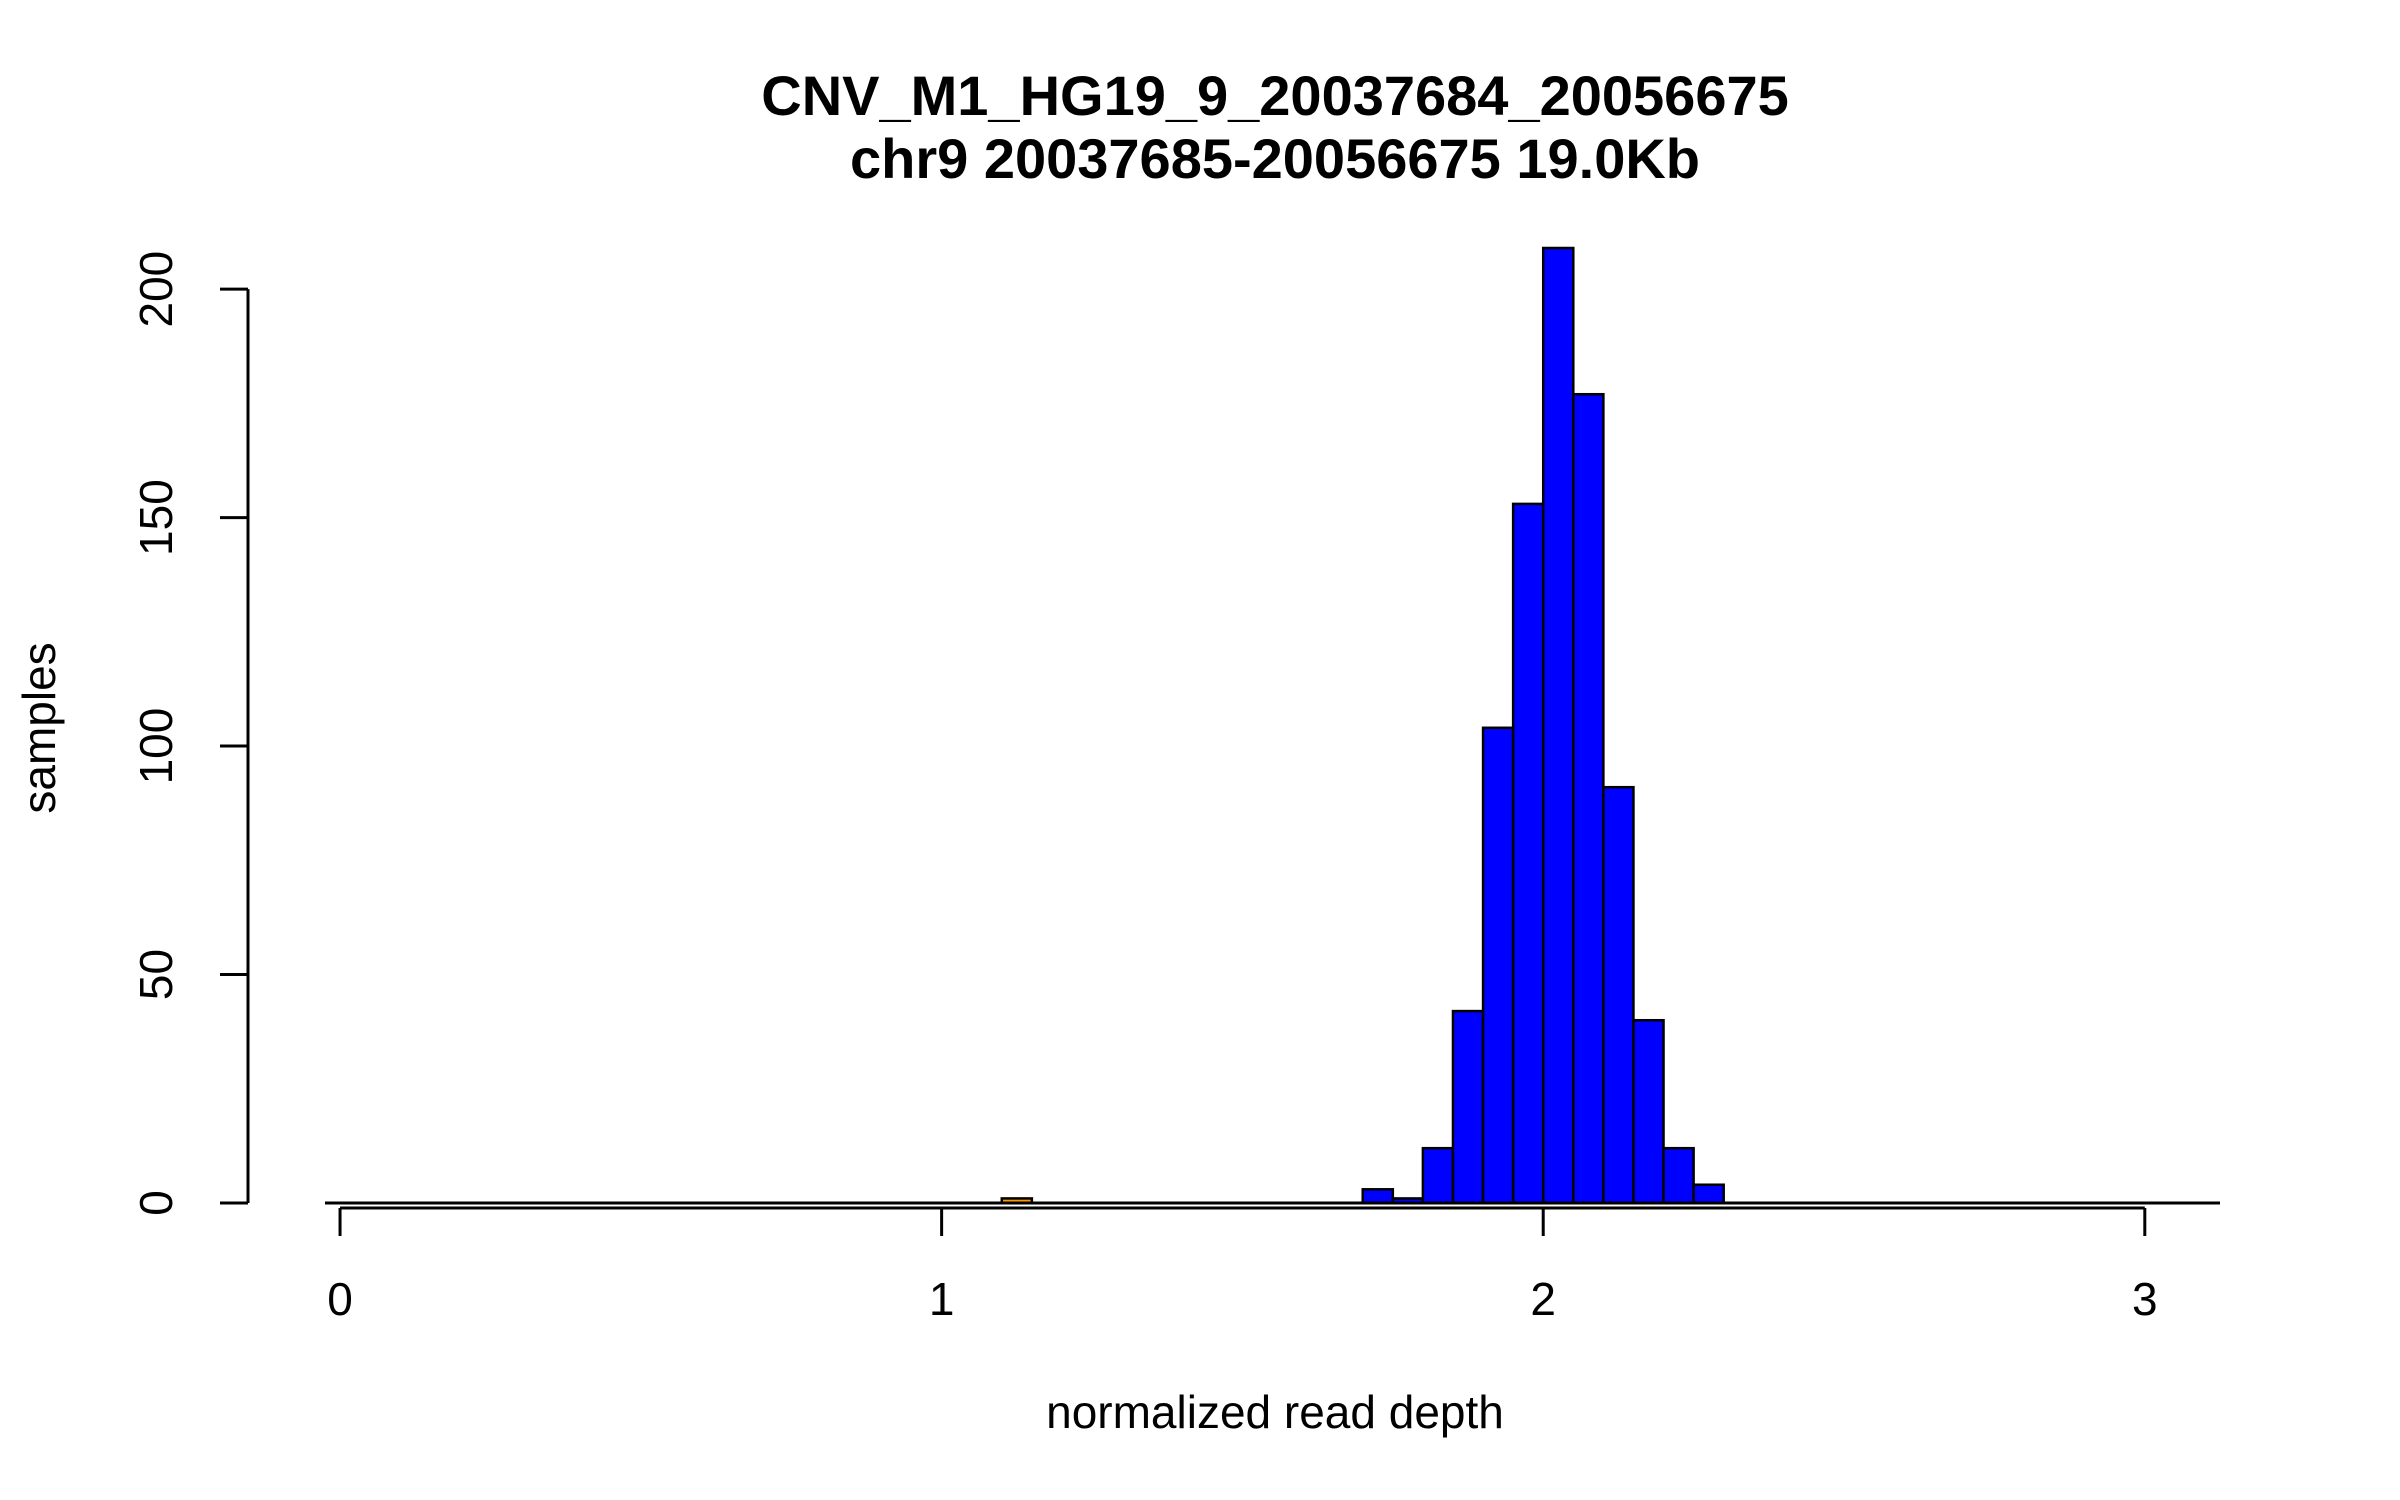  What do you see at coordinates (190, 733) in the screenshot?
I see `y-axis: 0 50 100 150 200` at bounding box center [190, 733].